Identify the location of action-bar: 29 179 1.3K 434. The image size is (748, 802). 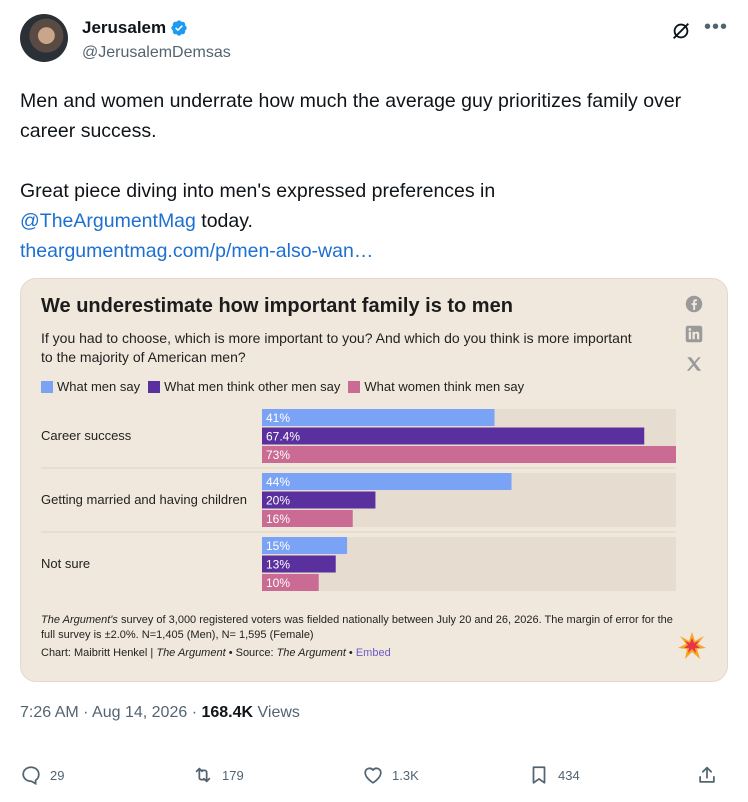
(374, 778).